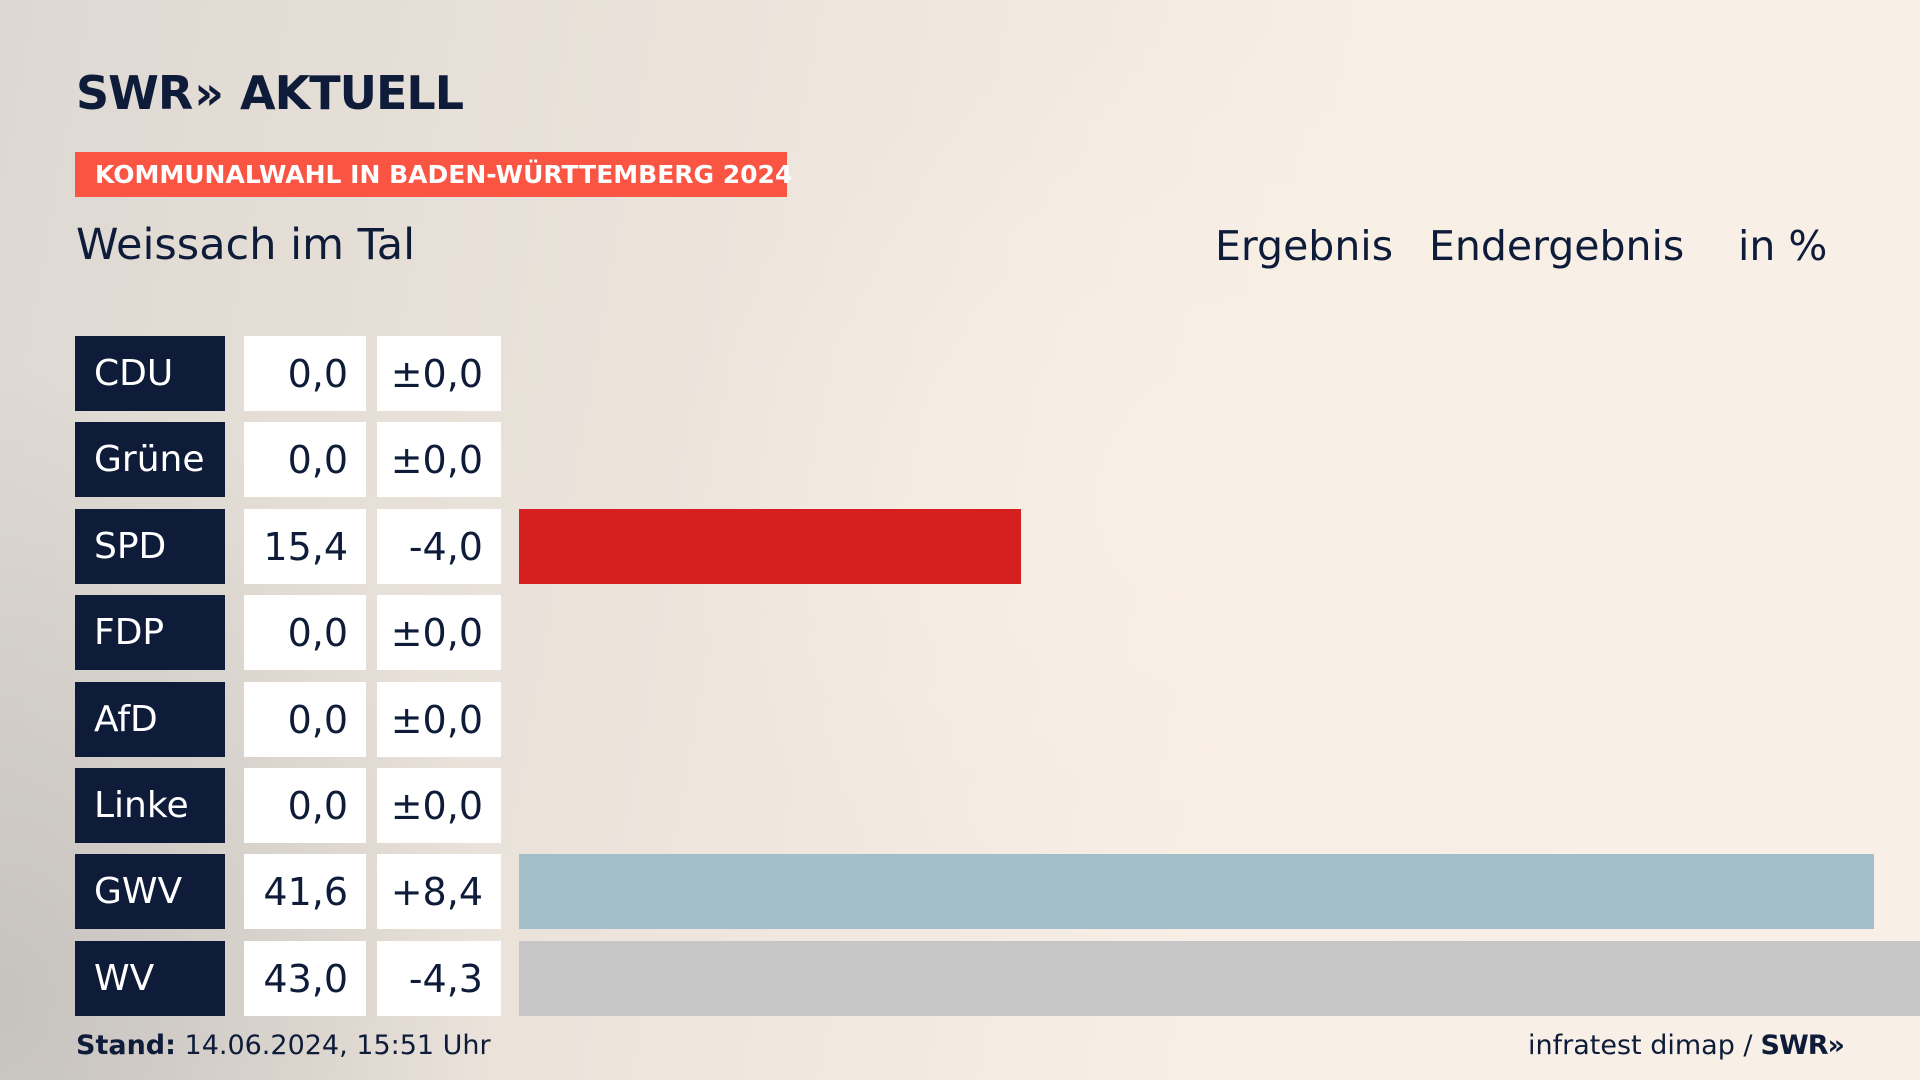  I want to click on source-text: infratest dimap /, so click(1640, 1045).